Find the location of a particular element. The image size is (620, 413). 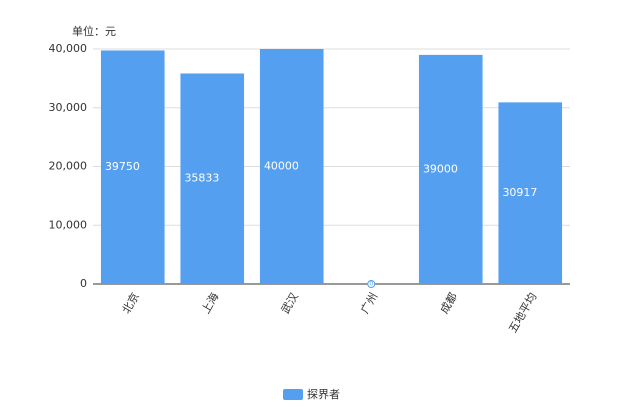

x-tick-label: 五地平均 is located at coordinates (522, 313).